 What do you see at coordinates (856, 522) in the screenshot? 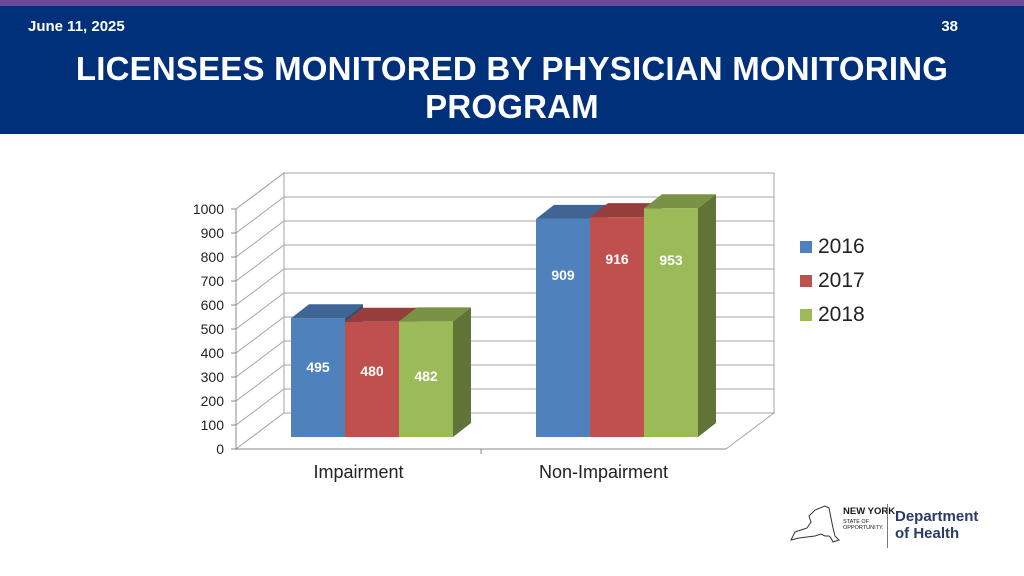
I see `logo-tagline-line-1: STATE OF` at bounding box center [856, 522].